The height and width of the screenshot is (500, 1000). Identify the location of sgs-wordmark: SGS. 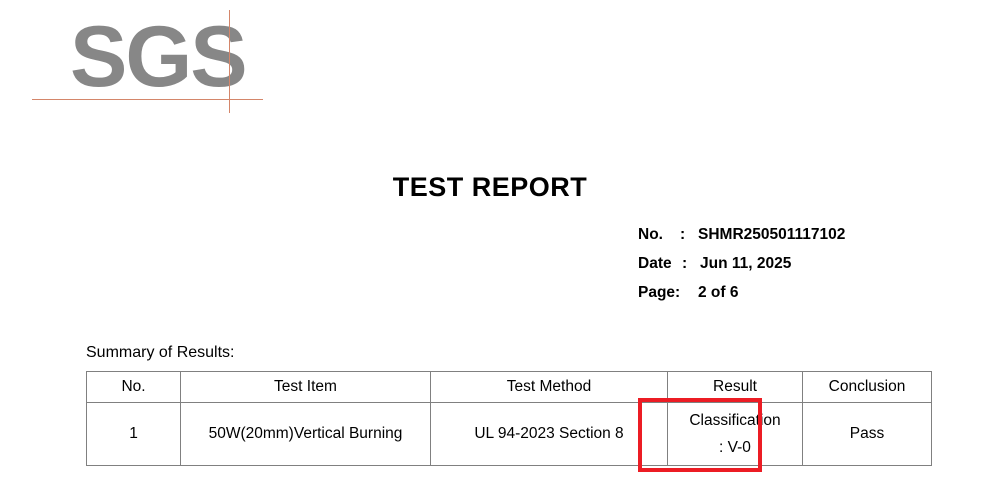
(159, 57).